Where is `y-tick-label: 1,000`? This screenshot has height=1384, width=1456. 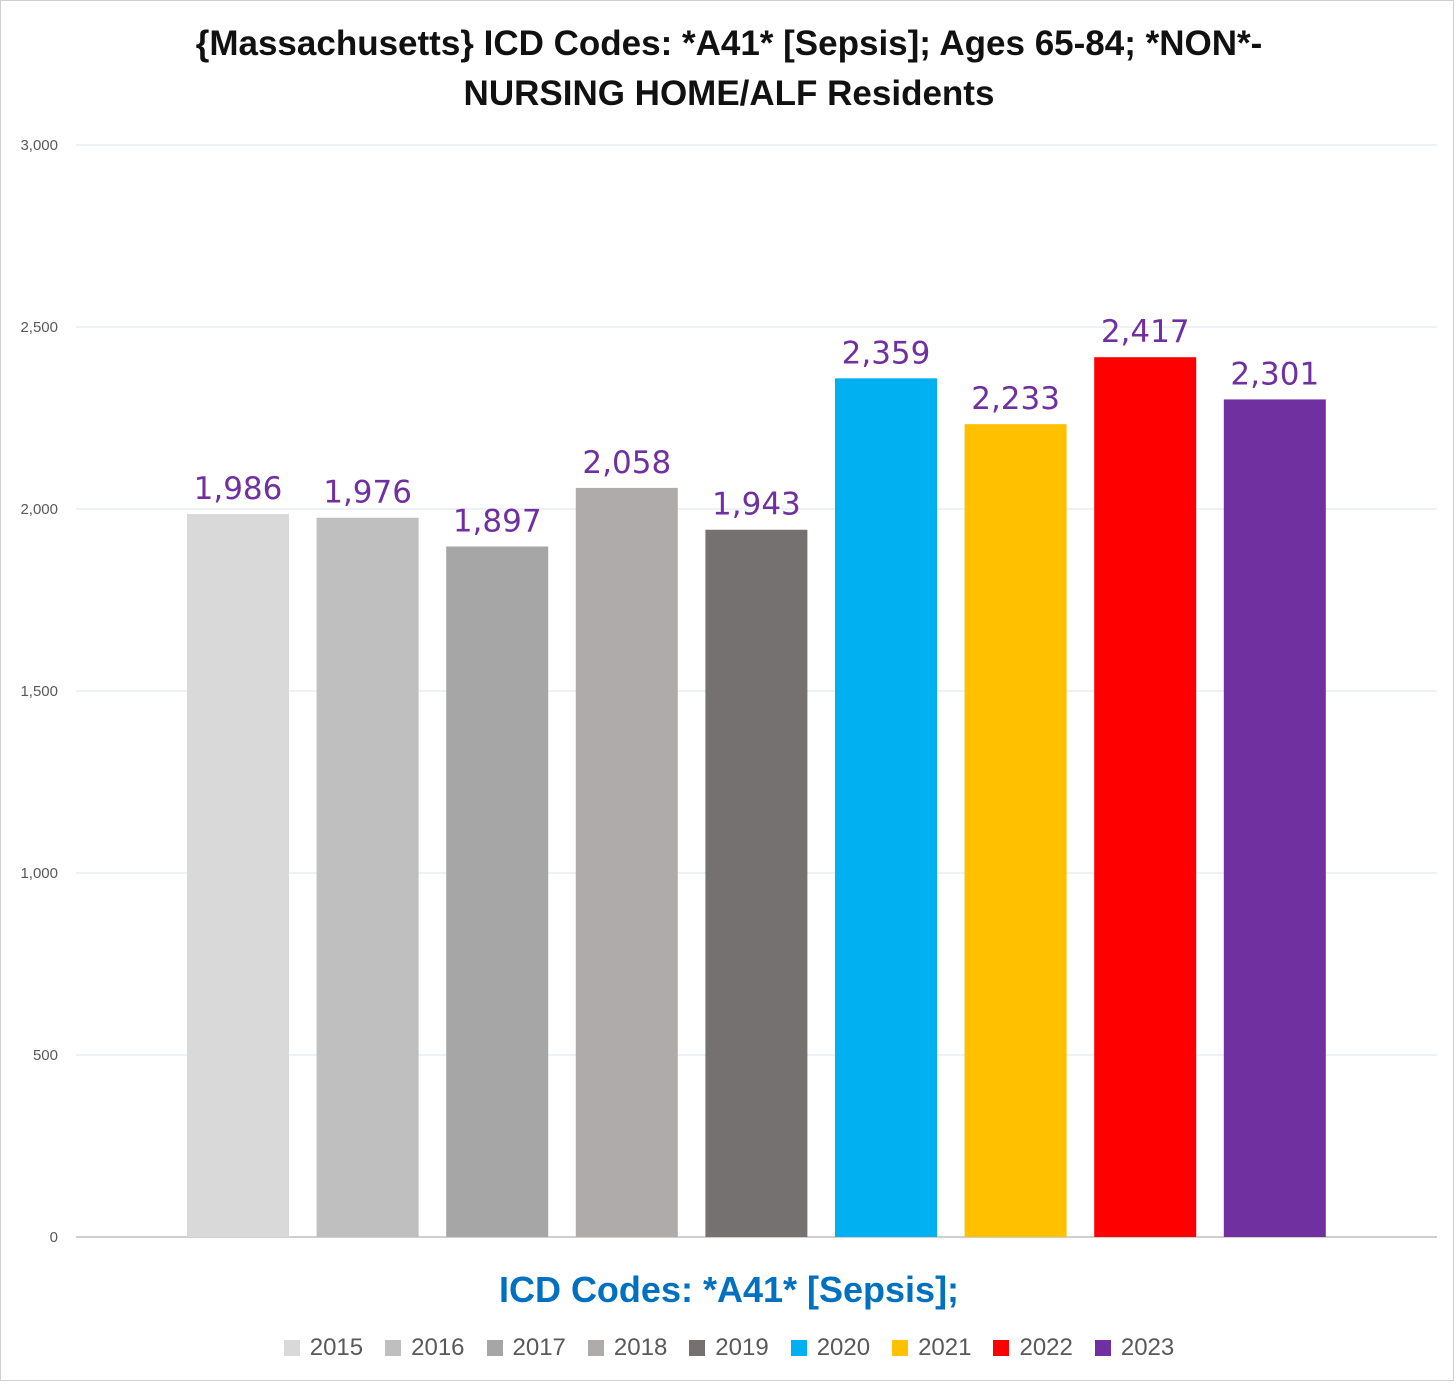
y-tick-label: 1,000 is located at coordinates (39, 873).